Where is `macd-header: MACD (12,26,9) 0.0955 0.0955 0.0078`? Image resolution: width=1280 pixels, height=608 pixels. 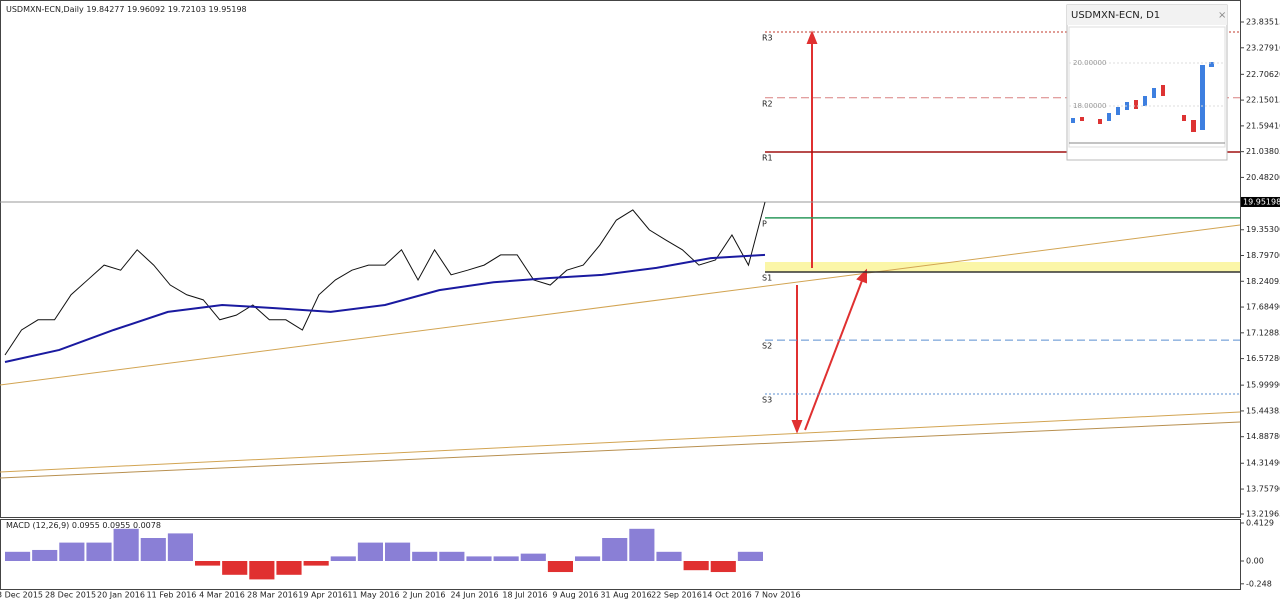
macd-header: MACD (12,26,9) 0.0955 0.0955 0.0078 is located at coordinates (83, 525).